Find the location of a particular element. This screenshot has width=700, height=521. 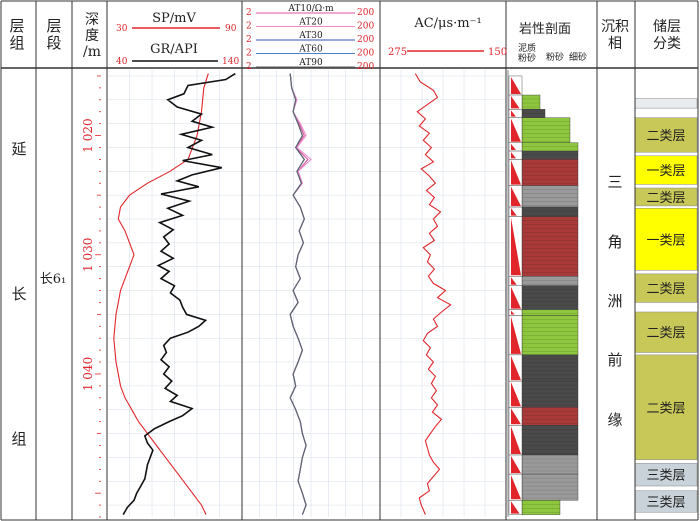

header-member: 层段 is located at coordinates (53, 34).